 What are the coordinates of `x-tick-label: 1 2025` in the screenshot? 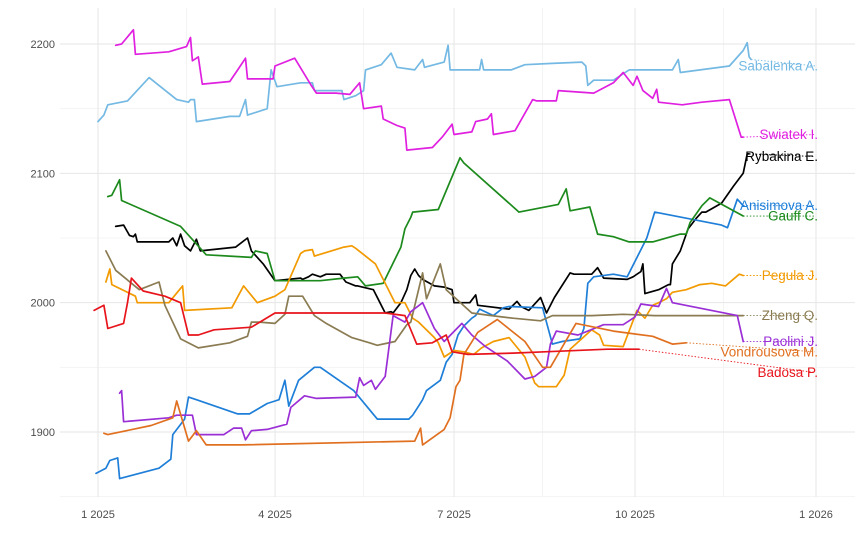 It's located at (98, 515).